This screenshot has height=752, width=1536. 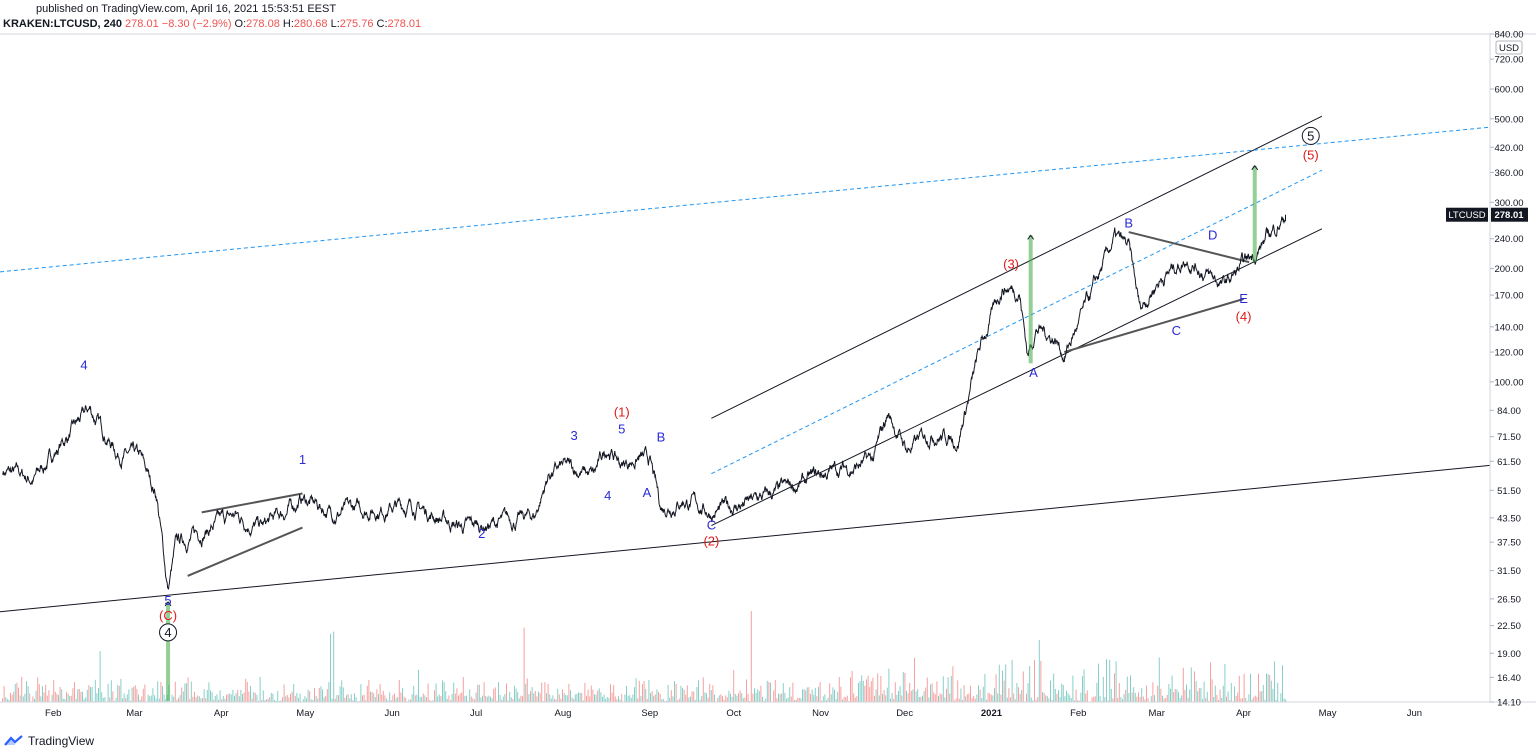 What do you see at coordinates (14, 741) in the screenshot?
I see `tradingview-logo-icon` at bounding box center [14, 741].